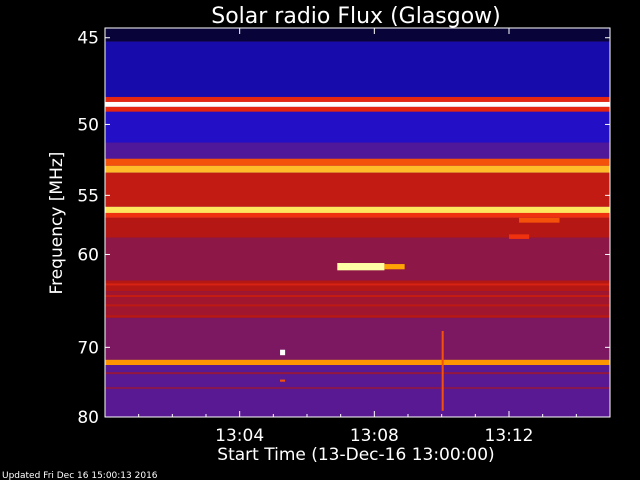  What do you see at coordinates (355, 455) in the screenshot?
I see `x-axis-label: Start Time (13-Dec-16 13:00:00)` at bounding box center [355, 455].